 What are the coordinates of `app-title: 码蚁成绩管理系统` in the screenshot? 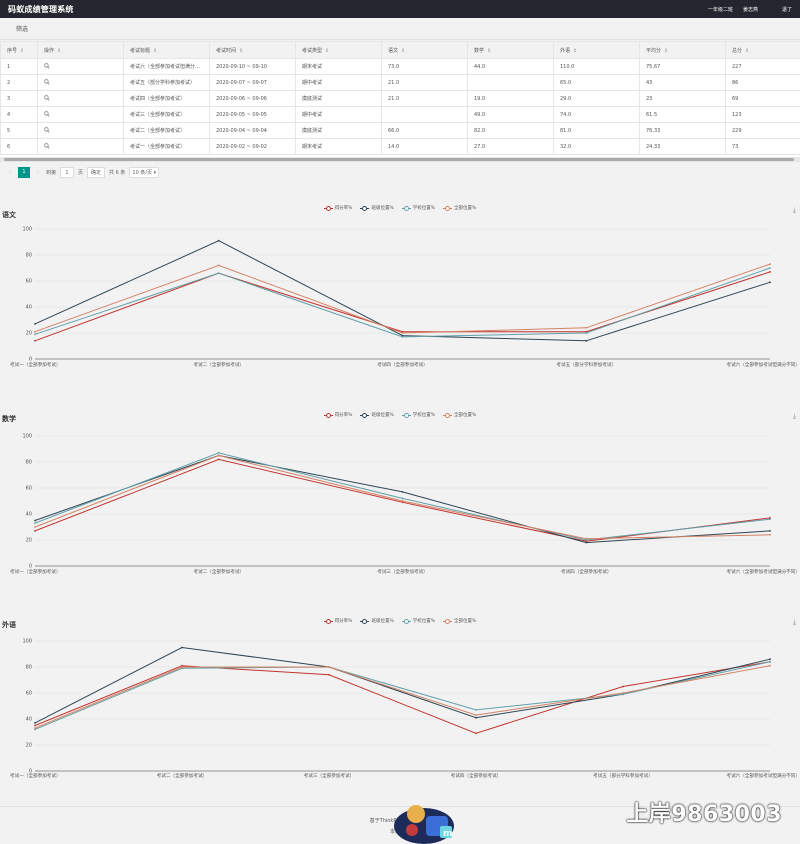 It's located at (41, 9).